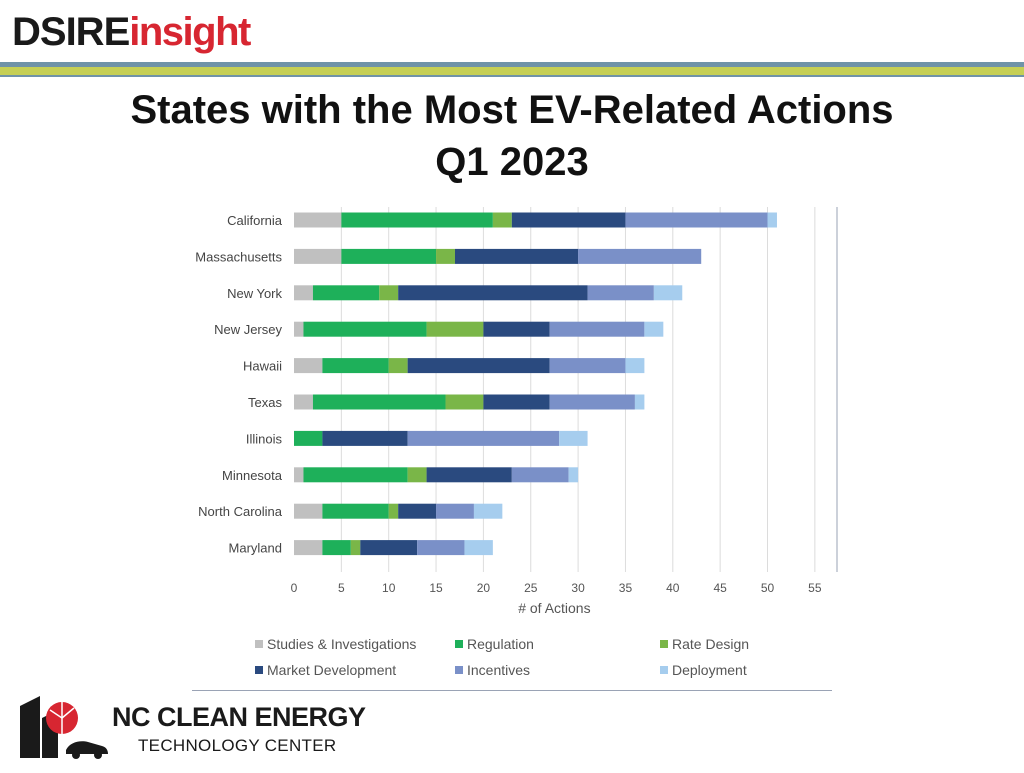 The image size is (1024, 773). Describe the element at coordinates (483, 438) in the screenshot. I see `bar-illinois-incentives` at that location.